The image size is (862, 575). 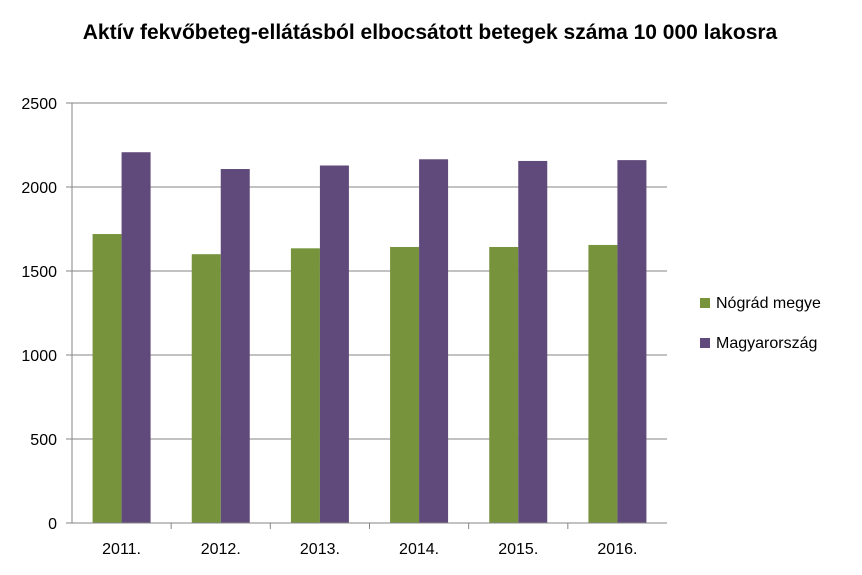 I want to click on y-tick-label: 0, so click(x=52, y=524).